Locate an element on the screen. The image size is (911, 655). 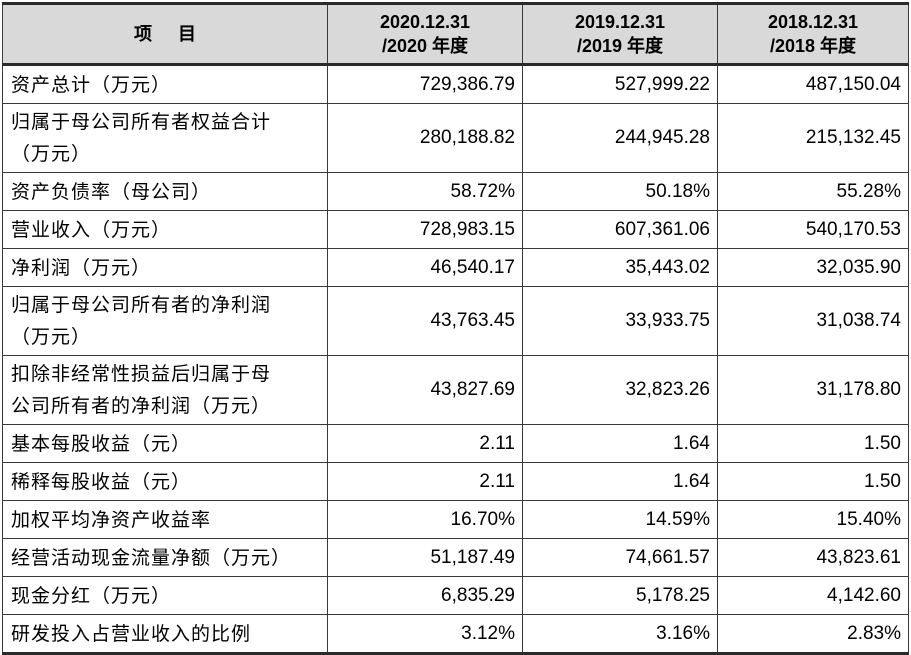
header-item-char-1: 项 is located at coordinates (143, 34).